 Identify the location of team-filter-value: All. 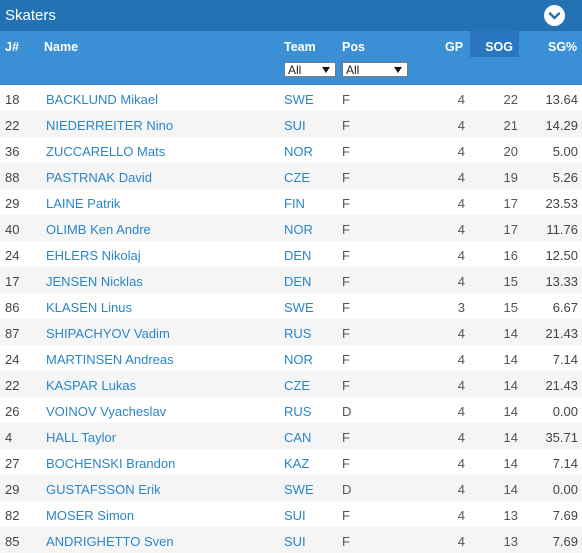
(295, 70).